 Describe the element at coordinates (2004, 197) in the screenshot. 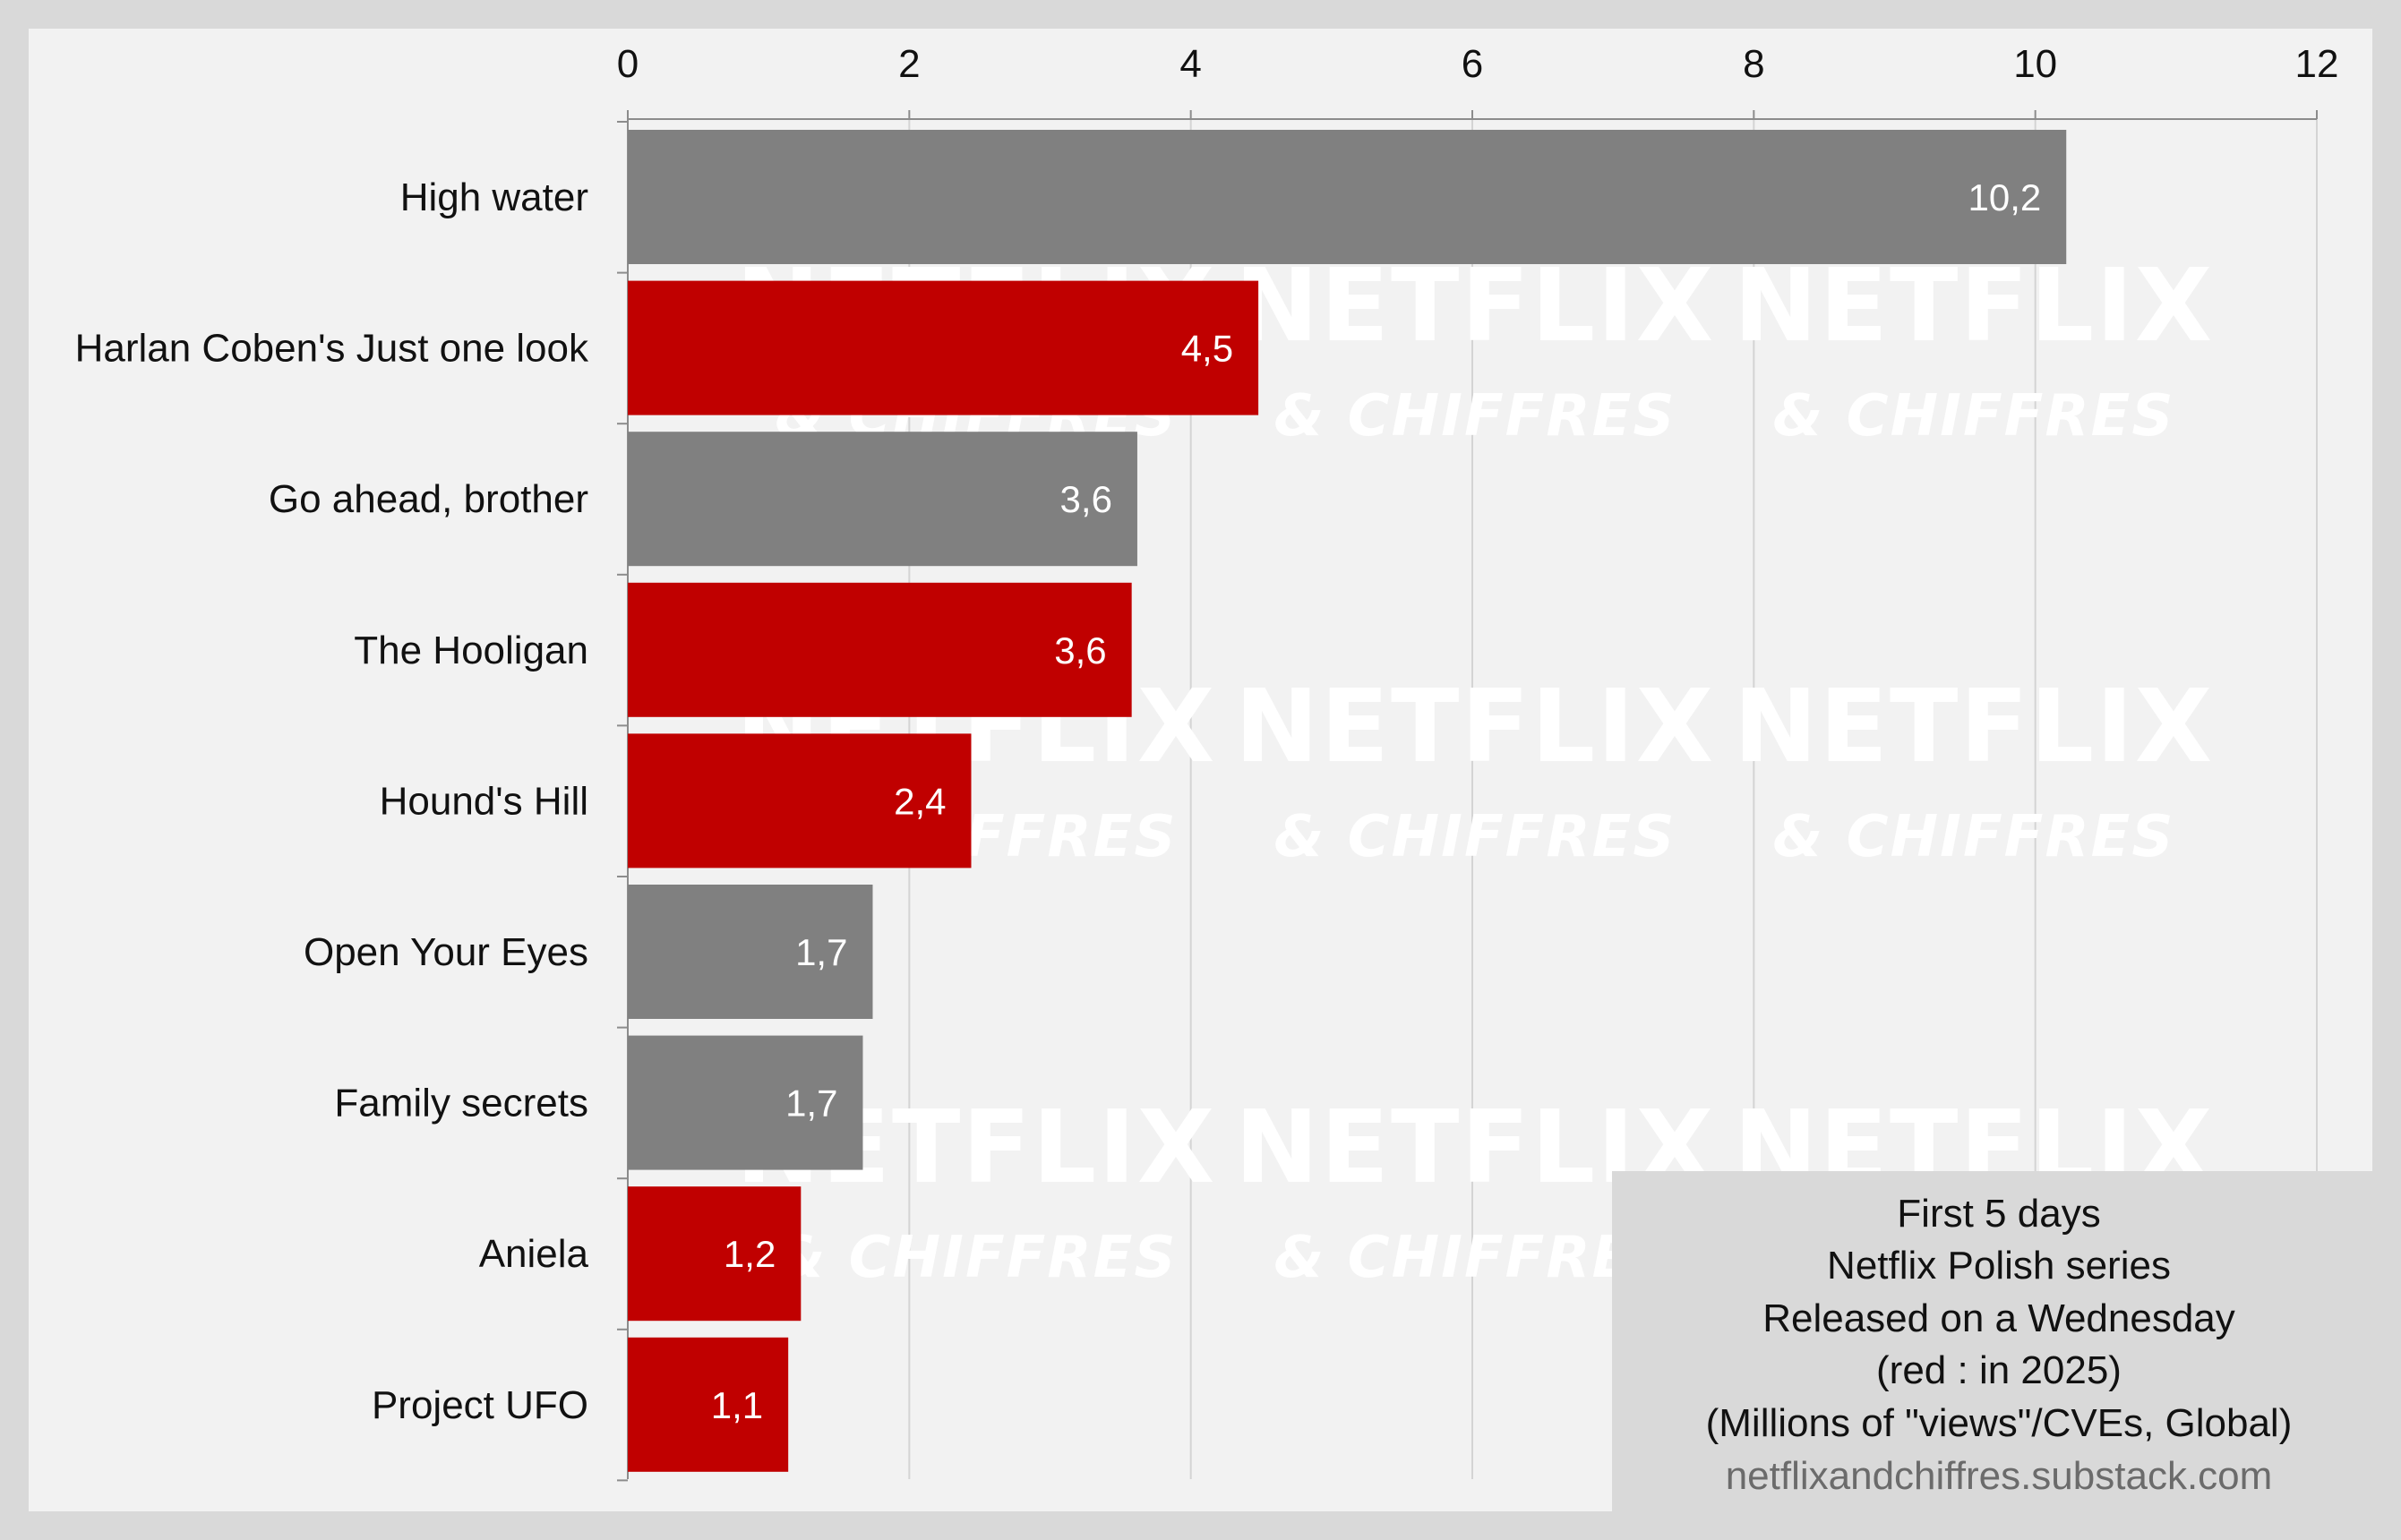

I see `data-label-0: 10,2` at that location.